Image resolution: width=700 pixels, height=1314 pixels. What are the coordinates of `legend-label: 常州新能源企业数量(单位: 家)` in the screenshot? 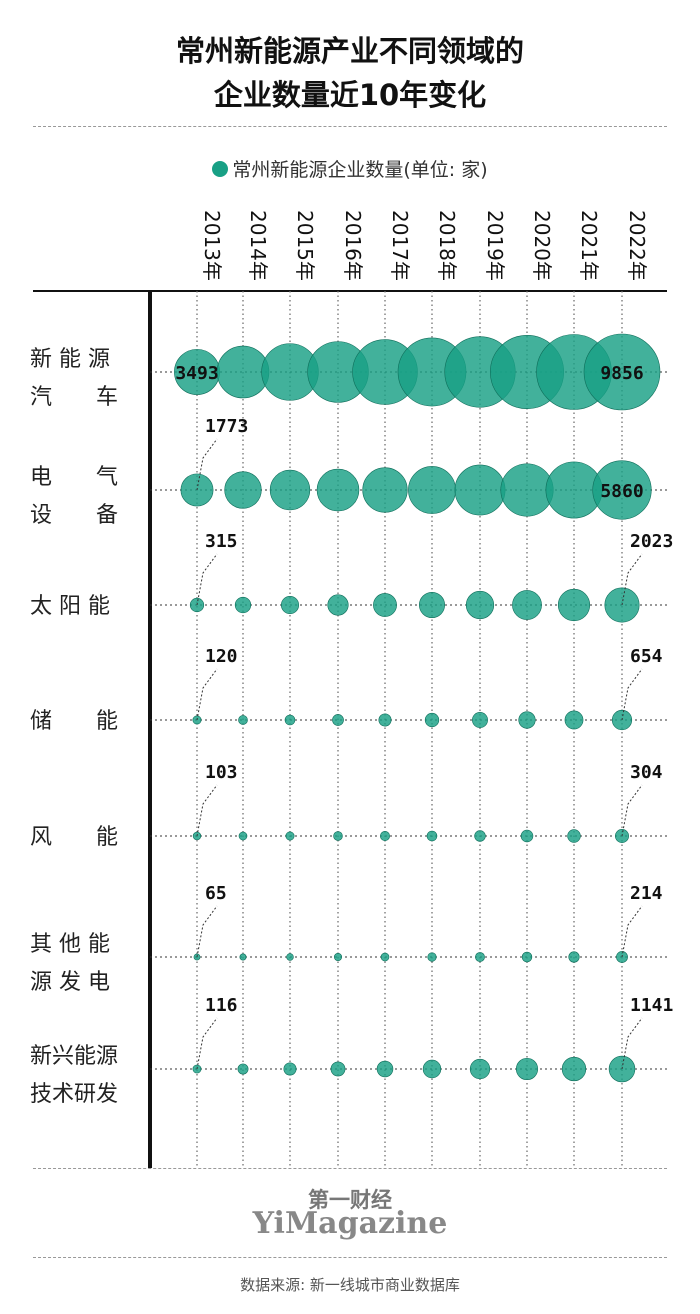 It's located at (360, 170).